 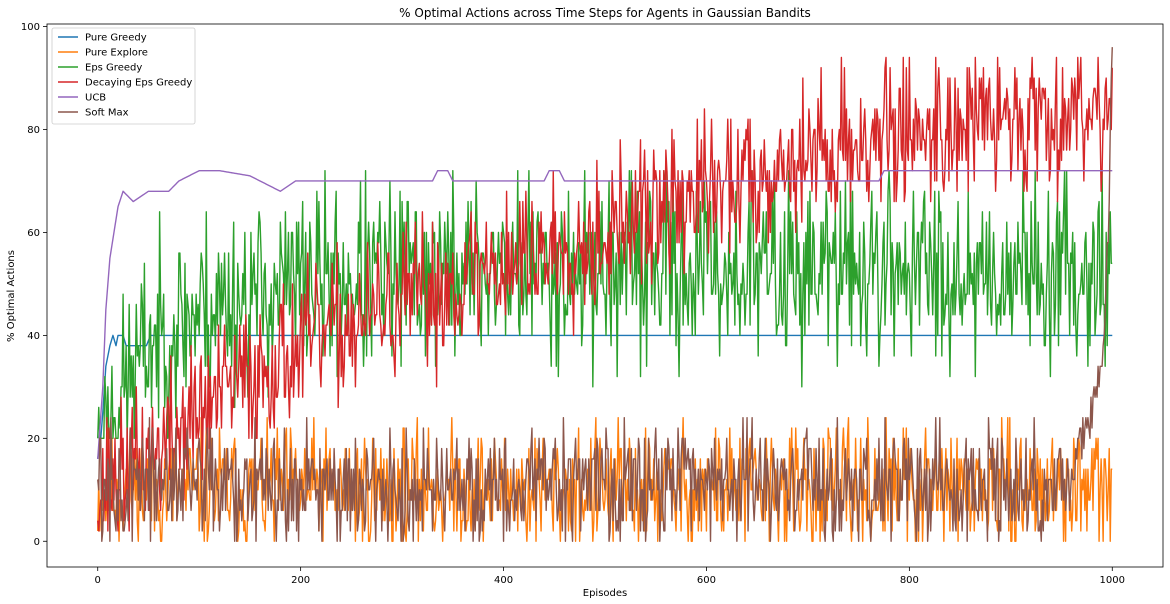 I want to click on legend-box, so click(x=123, y=76).